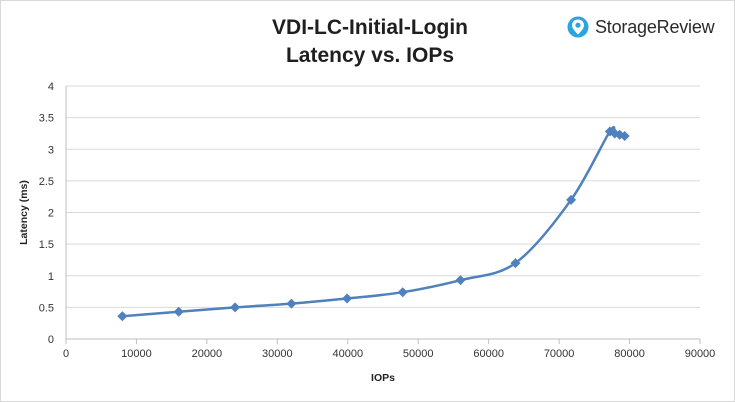 The height and width of the screenshot is (402, 735). What do you see at coordinates (370, 27) in the screenshot?
I see `chart-title: VDI-LC-Initial-Login` at bounding box center [370, 27].